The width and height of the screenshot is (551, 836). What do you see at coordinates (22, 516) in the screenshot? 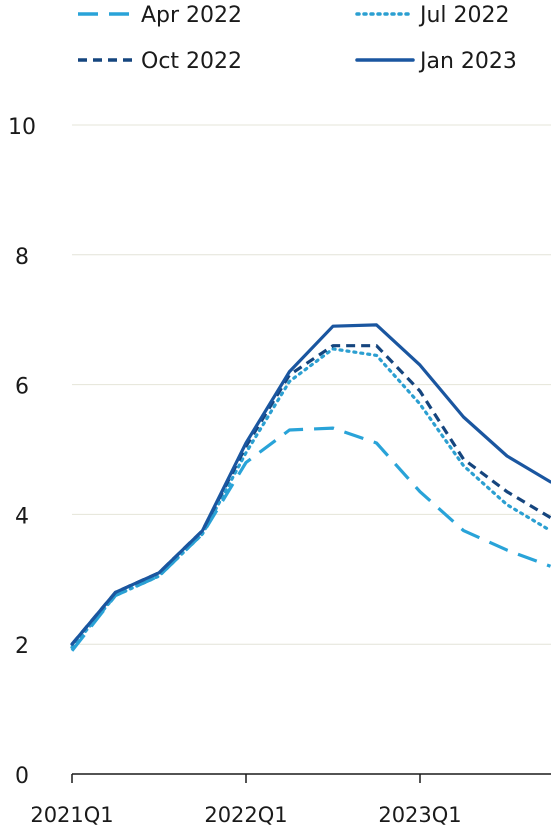
I see `y-tick-label: 4` at bounding box center [22, 516].